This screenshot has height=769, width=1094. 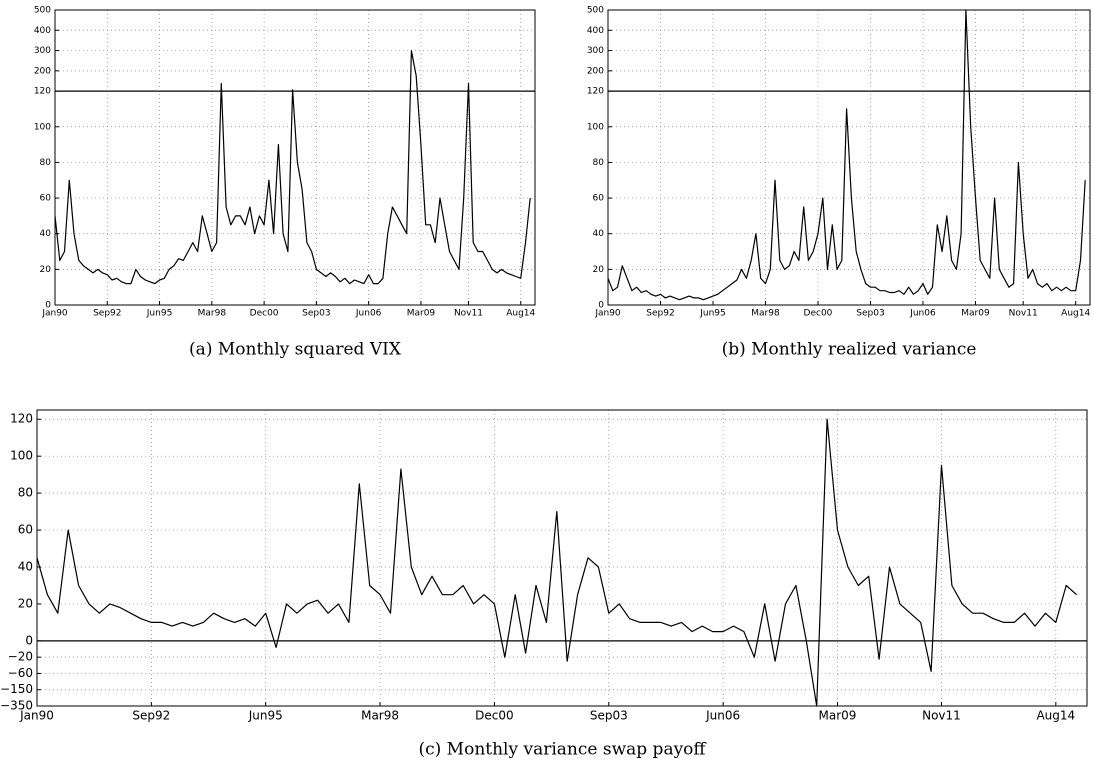 What do you see at coordinates (295, 350) in the screenshot?
I see `caption: (a) Monthly squared VIX` at bounding box center [295, 350].